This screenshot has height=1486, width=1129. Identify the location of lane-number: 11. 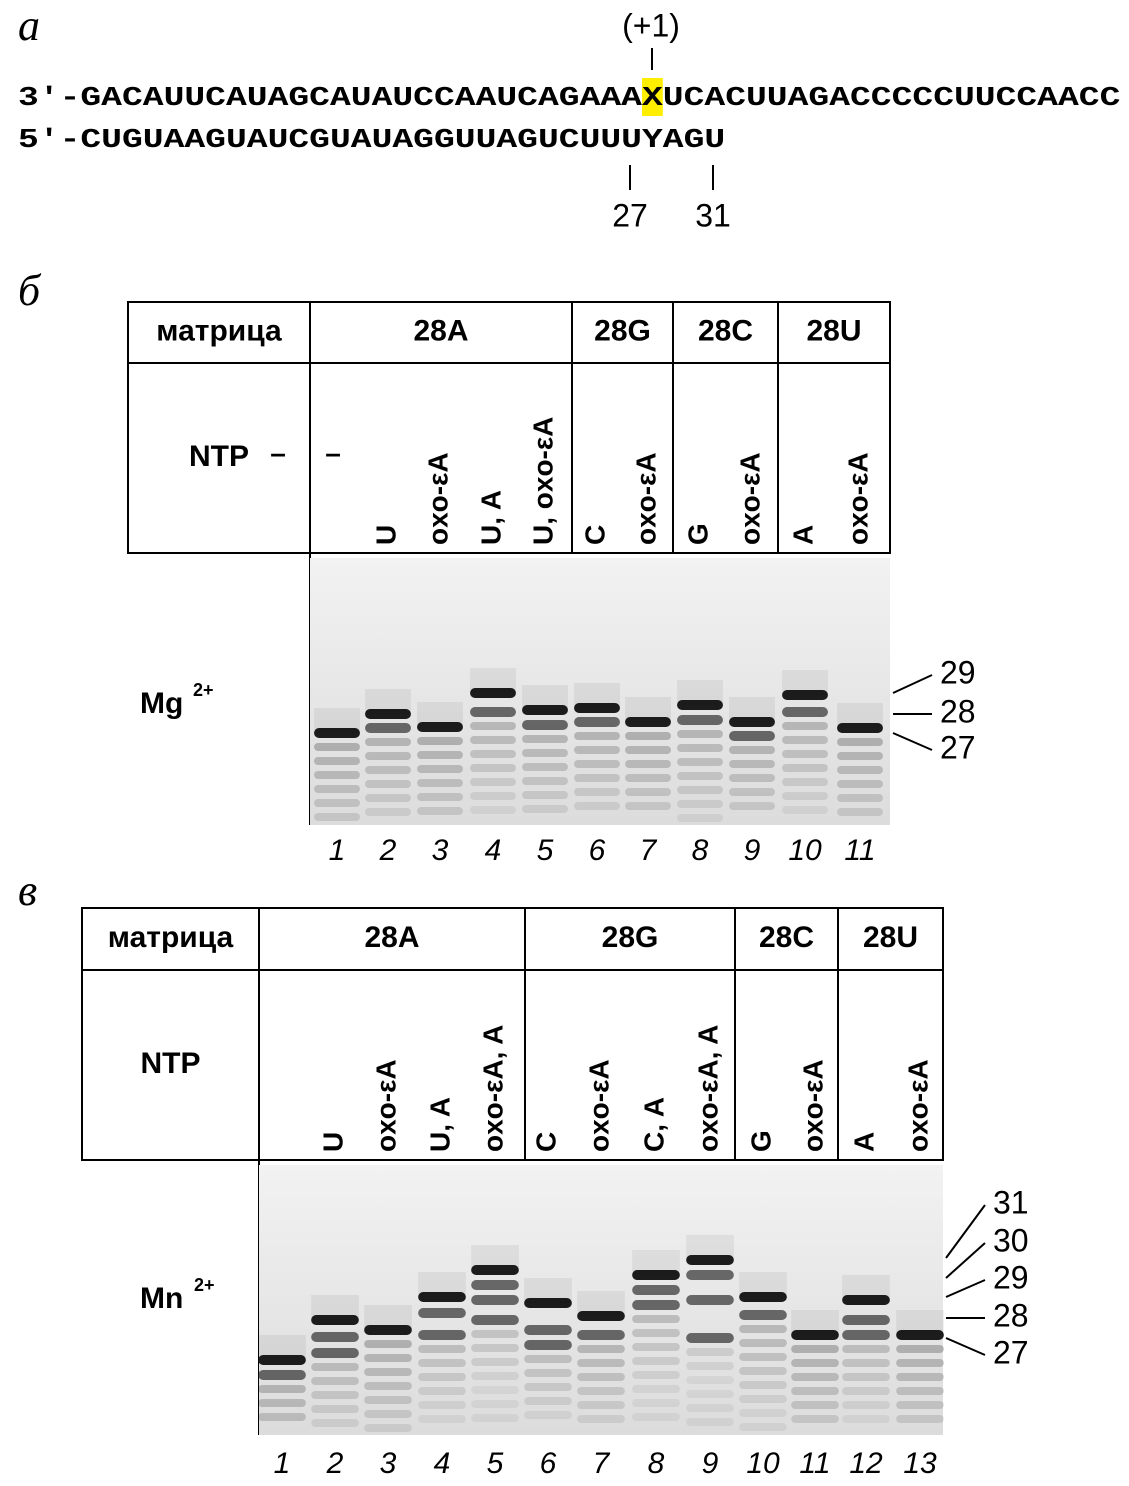
(814, 1463).